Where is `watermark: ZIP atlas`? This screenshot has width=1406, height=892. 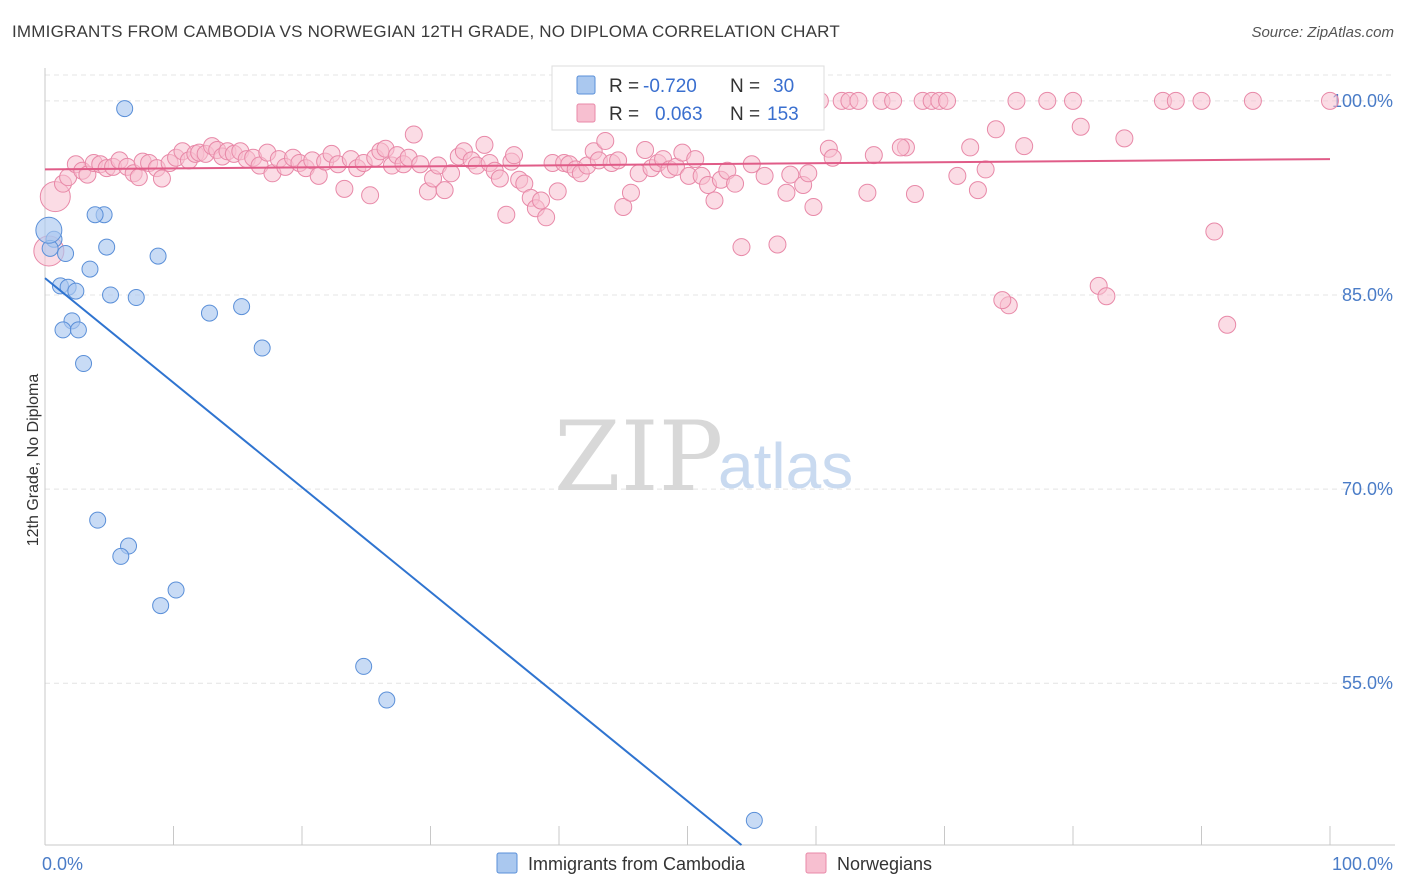
watermark: ZIP atlas is located at coordinates (703, 457).